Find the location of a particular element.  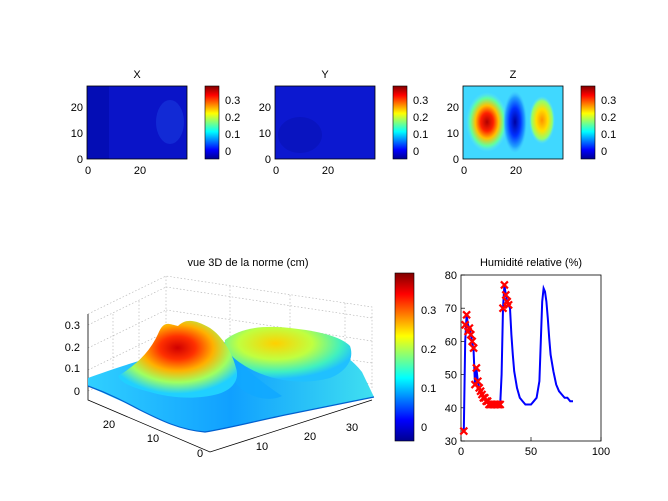

panel-x-colorbar-ticks: 0 0.1 0.2 0.3 is located at coordinates (232, 126).